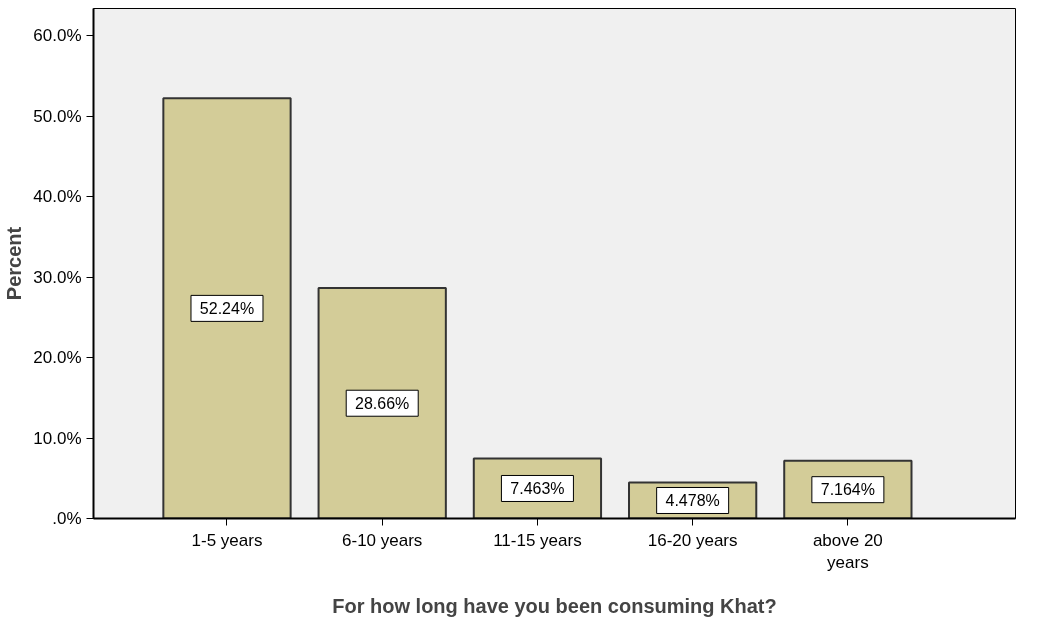 This screenshot has width=1038, height=624. Describe the element at coordinates (847, 490) in the screenshot. I see `data-label: 7.164%` at that location.